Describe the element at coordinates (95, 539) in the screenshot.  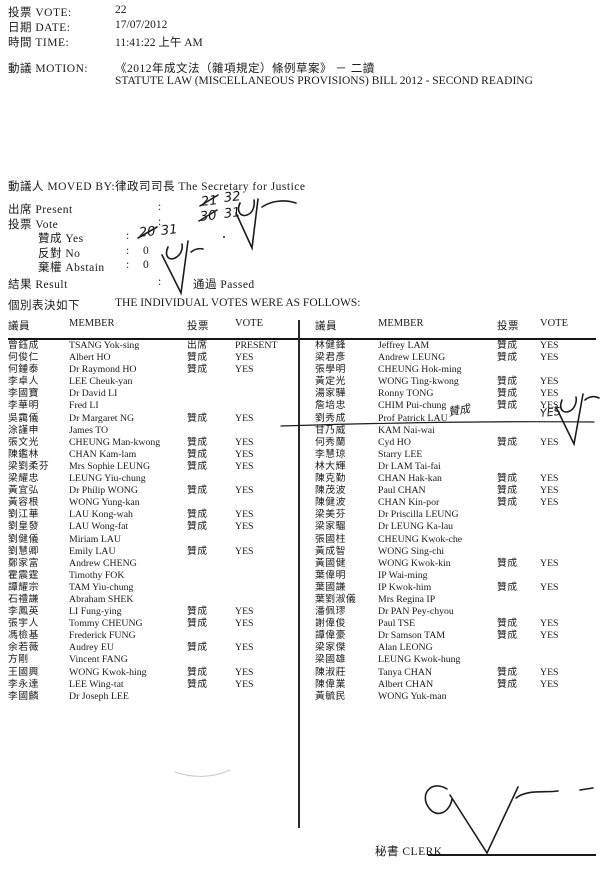
I see `member-name-en: Miriam LAU` at that location.